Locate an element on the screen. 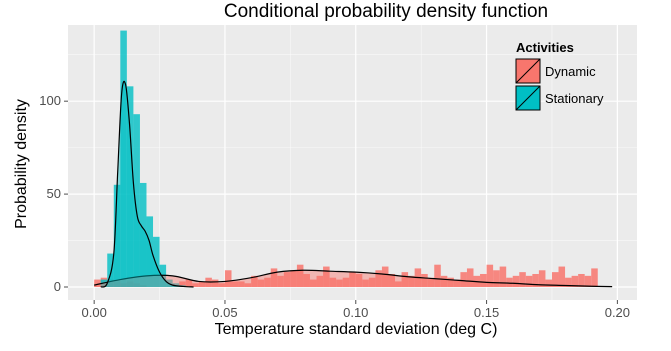 The height and width of the screenshot is (351, 671). density-fill-dynamic is located at coordinates (353, 278).